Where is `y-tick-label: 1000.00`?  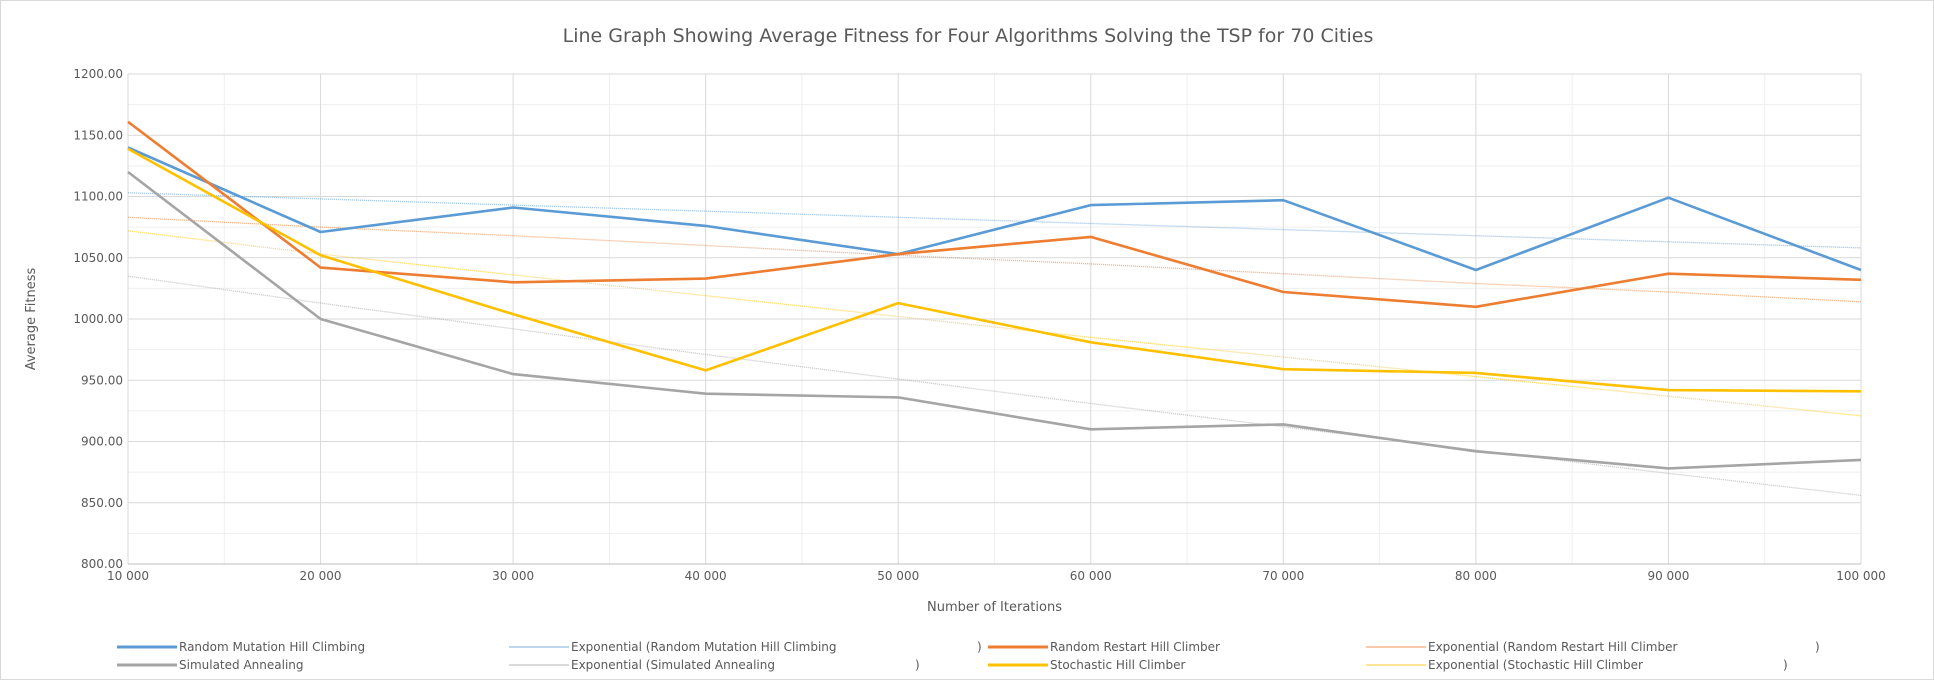
y-tick-label: 1000.00 is located at coordinates (98, 319).